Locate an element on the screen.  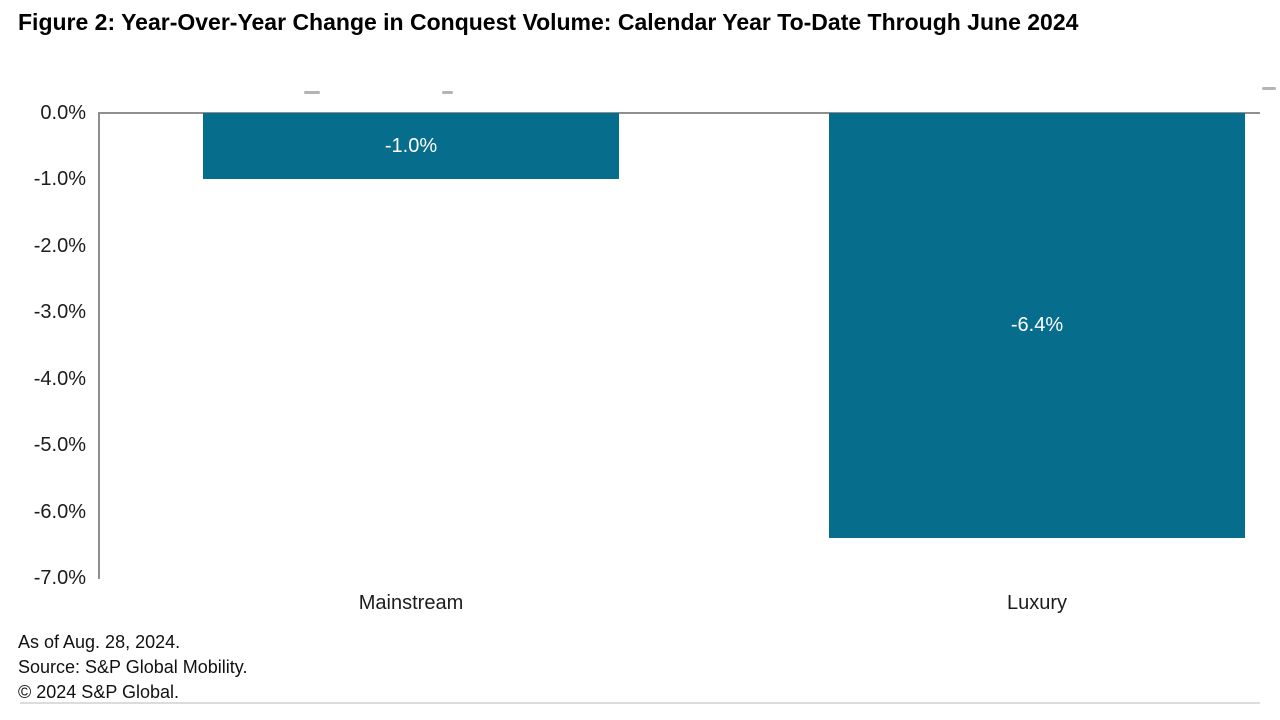
y-axis-line is located at coordinates (99, 345).